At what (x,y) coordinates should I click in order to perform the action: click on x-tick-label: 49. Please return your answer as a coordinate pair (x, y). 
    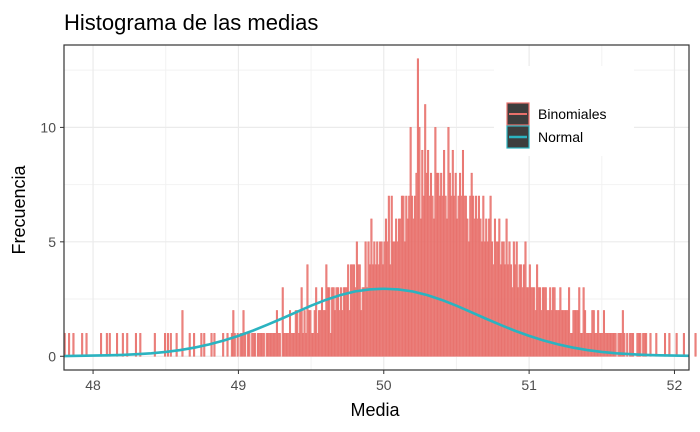
    Looking at the image, I should click on (239, 385).